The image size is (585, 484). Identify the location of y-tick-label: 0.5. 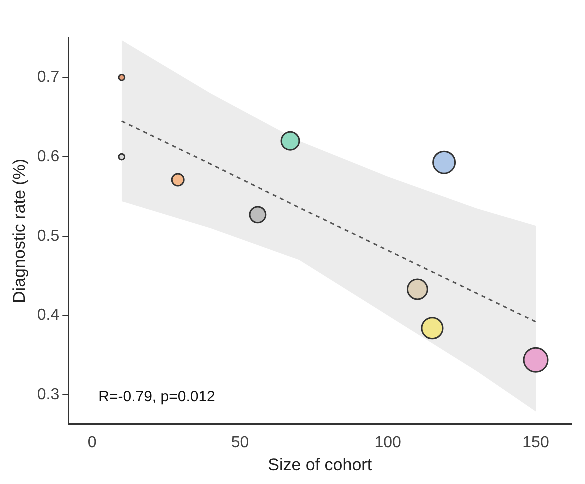
(48, 236).